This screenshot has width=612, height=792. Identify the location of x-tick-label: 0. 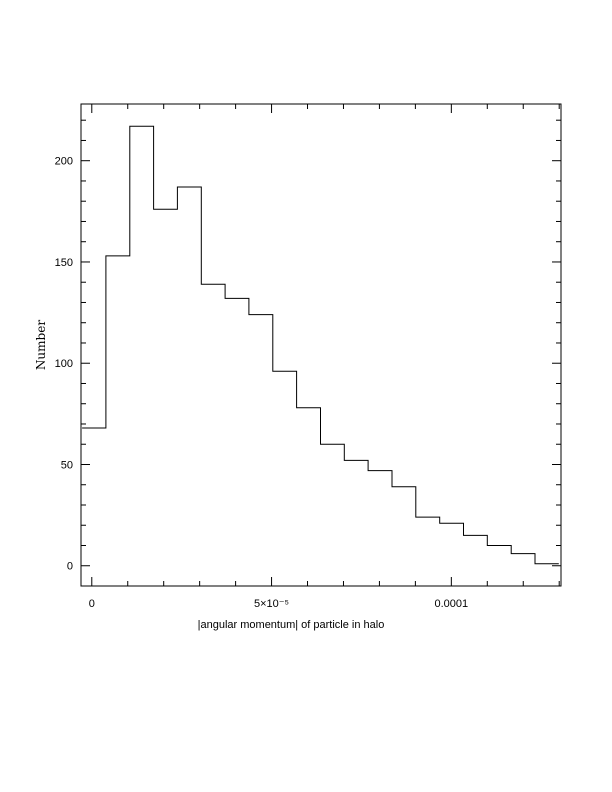
(92, 604).